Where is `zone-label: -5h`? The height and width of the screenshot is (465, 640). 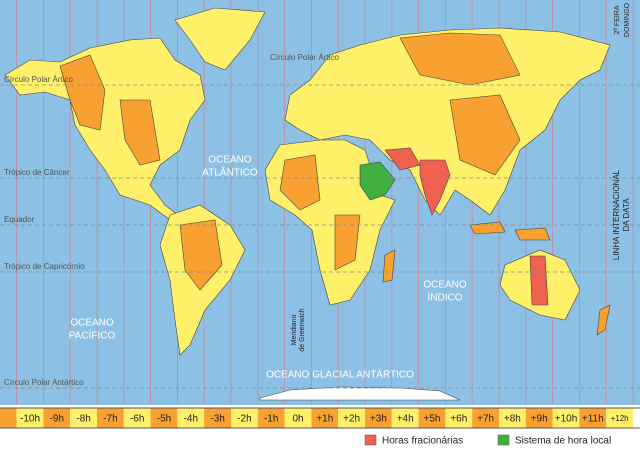 zone-label: -5h is located at coordinates (164, 419).